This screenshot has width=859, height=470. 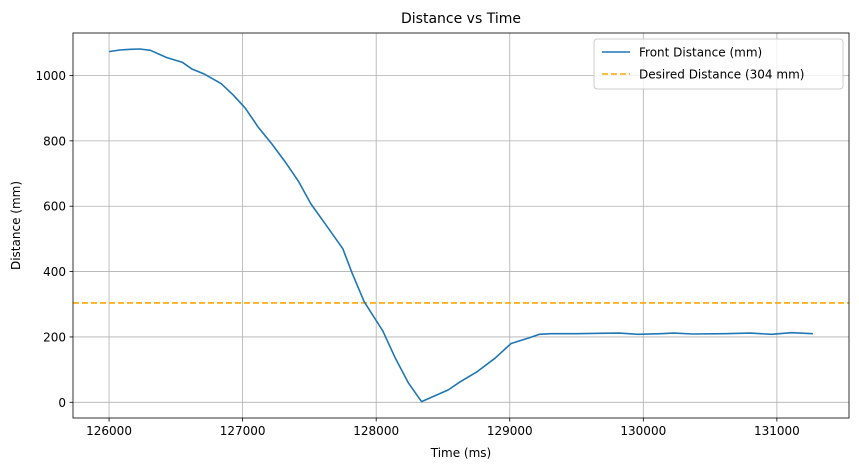 What do you see at coordinates (721, 75) in the screenshot?
I see `legend-label-desired-distance: Desired Distance (304 mm)` at bounding box center [721, 75].